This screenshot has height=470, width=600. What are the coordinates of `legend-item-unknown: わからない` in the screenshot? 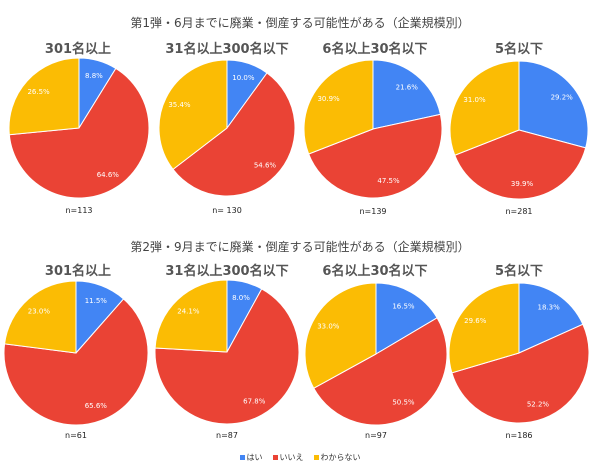 It's located at (337, 457).